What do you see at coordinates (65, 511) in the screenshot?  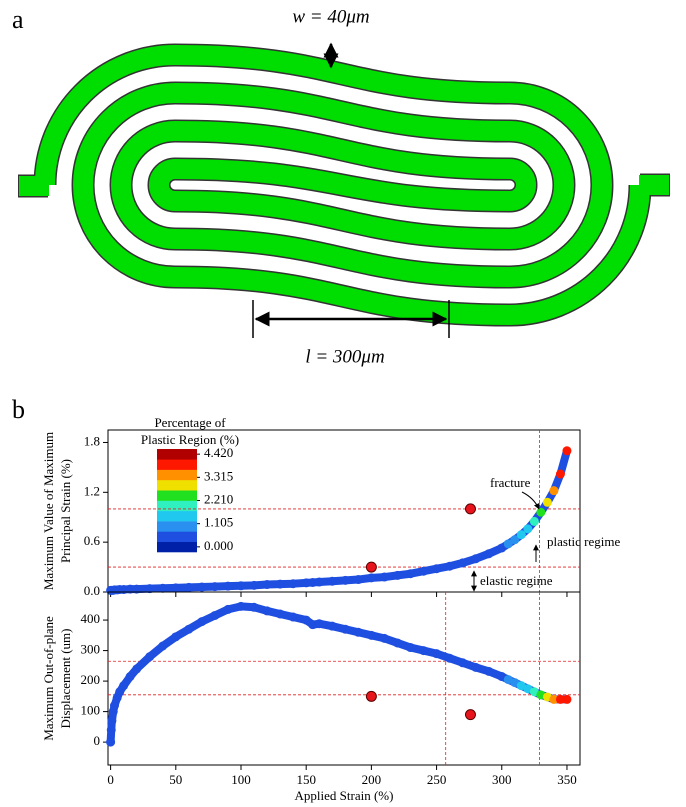 I see `y-axis-label: Principal Strain (%)` at bounding box center [65, 511].